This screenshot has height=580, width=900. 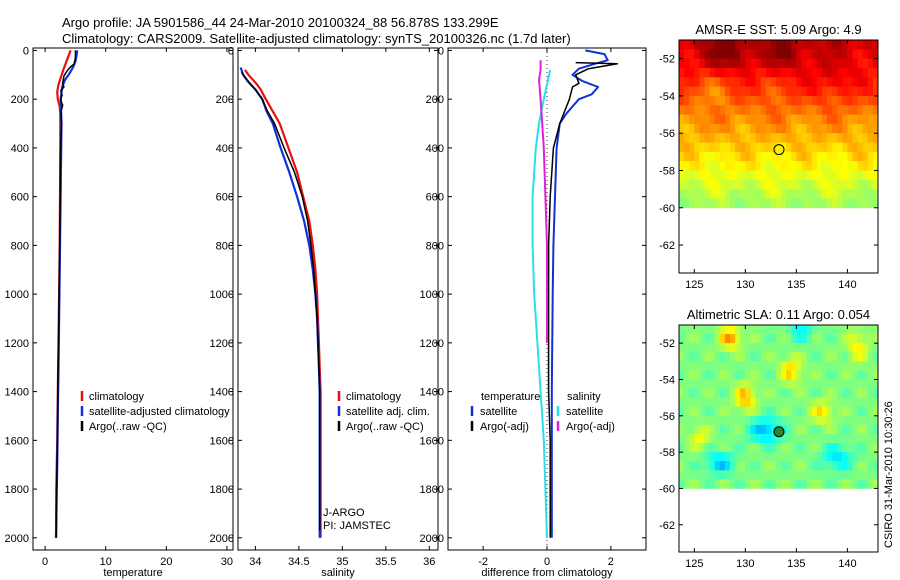 What do you see at coordinates (504, 427) in the screenshot?
I see `difference-legend-entry-argo-adj: Argo(-adj)` at bounding box center [504, 427].